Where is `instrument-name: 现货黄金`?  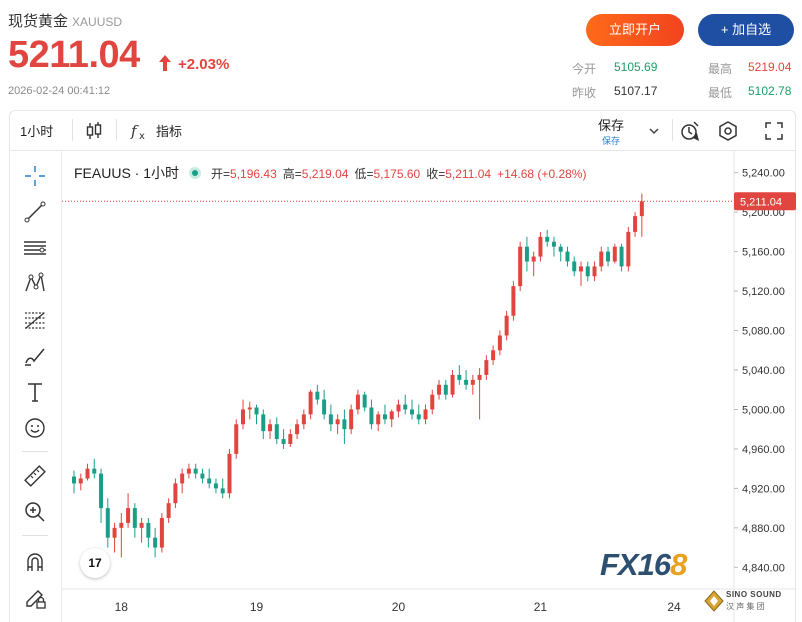
instrument-name: 现货黄金 is located at coordinates (38, 21).